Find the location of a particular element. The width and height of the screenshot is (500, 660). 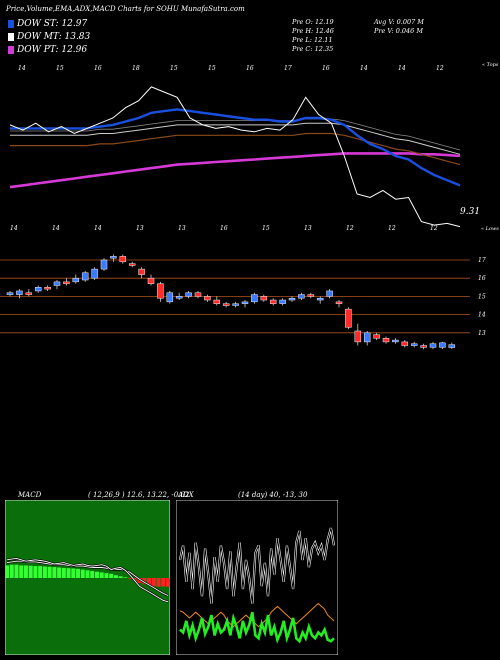

price-tick-label: 15 is located at coordinates (482, 296).